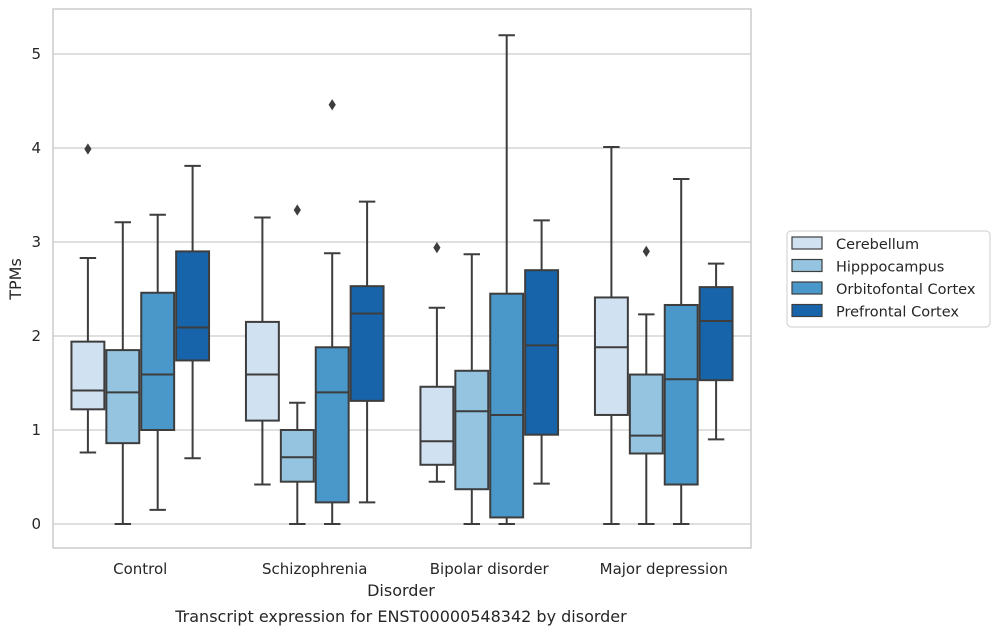 Image resolution: width=999 pixels, height=634 pixels. I want to click on y-tick-label: 1, so click(36, 430).